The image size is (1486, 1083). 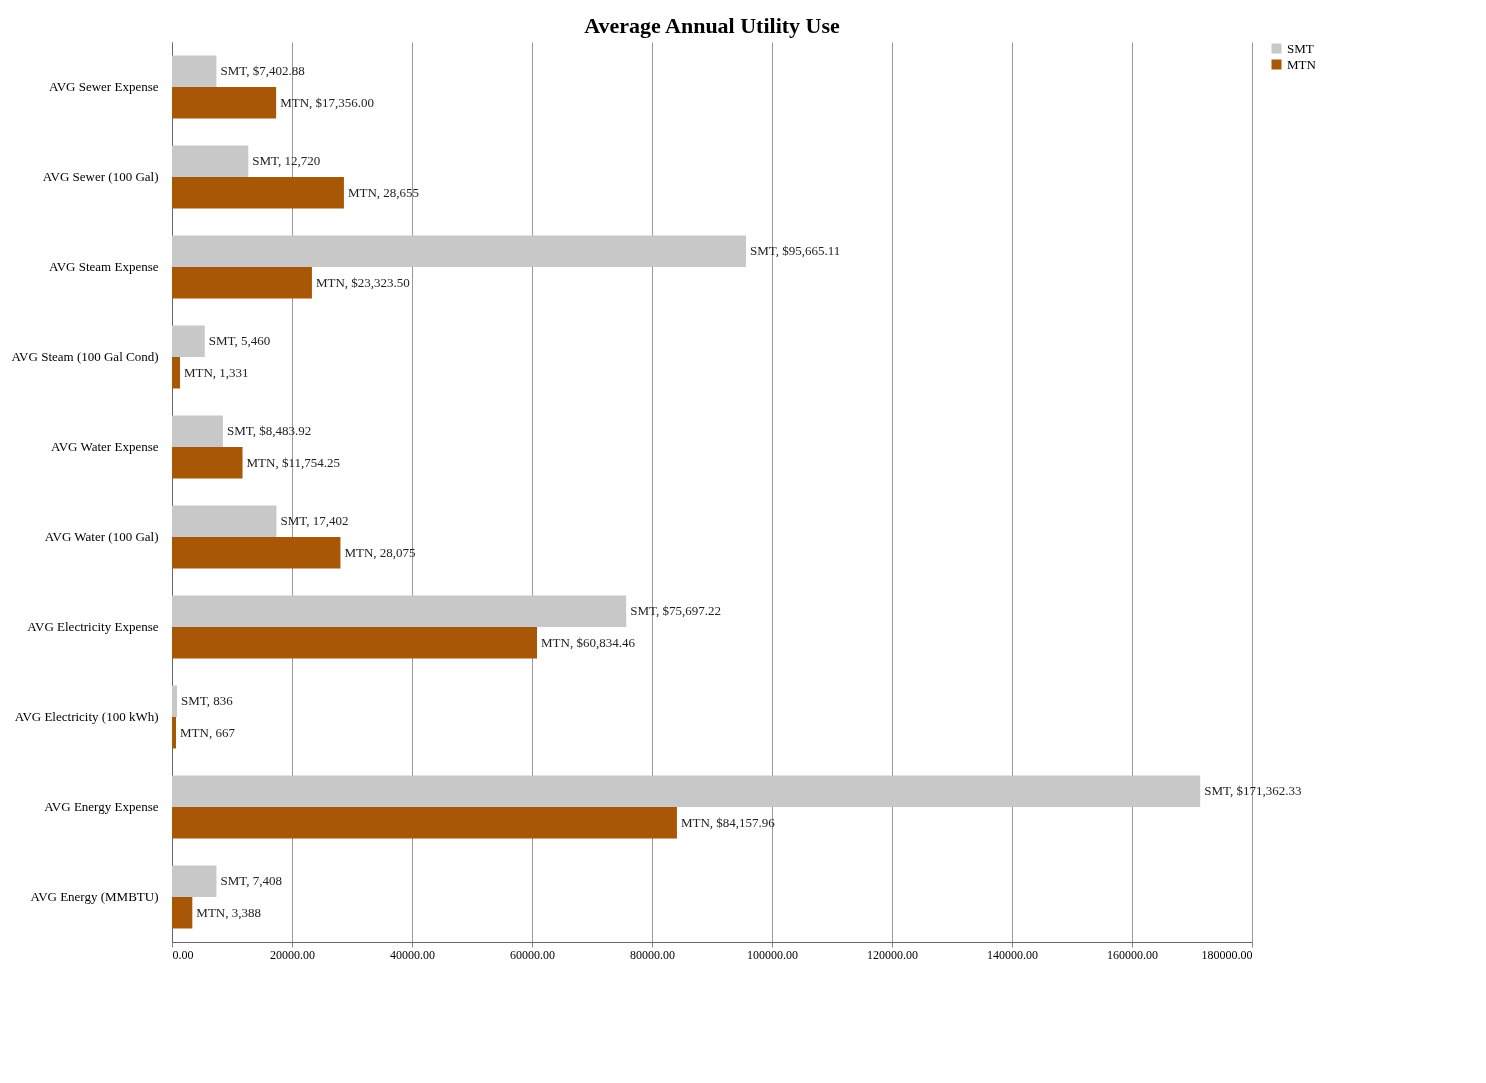 I want to click on x-tick-label: 100000.00, so click(x=772, y=954).